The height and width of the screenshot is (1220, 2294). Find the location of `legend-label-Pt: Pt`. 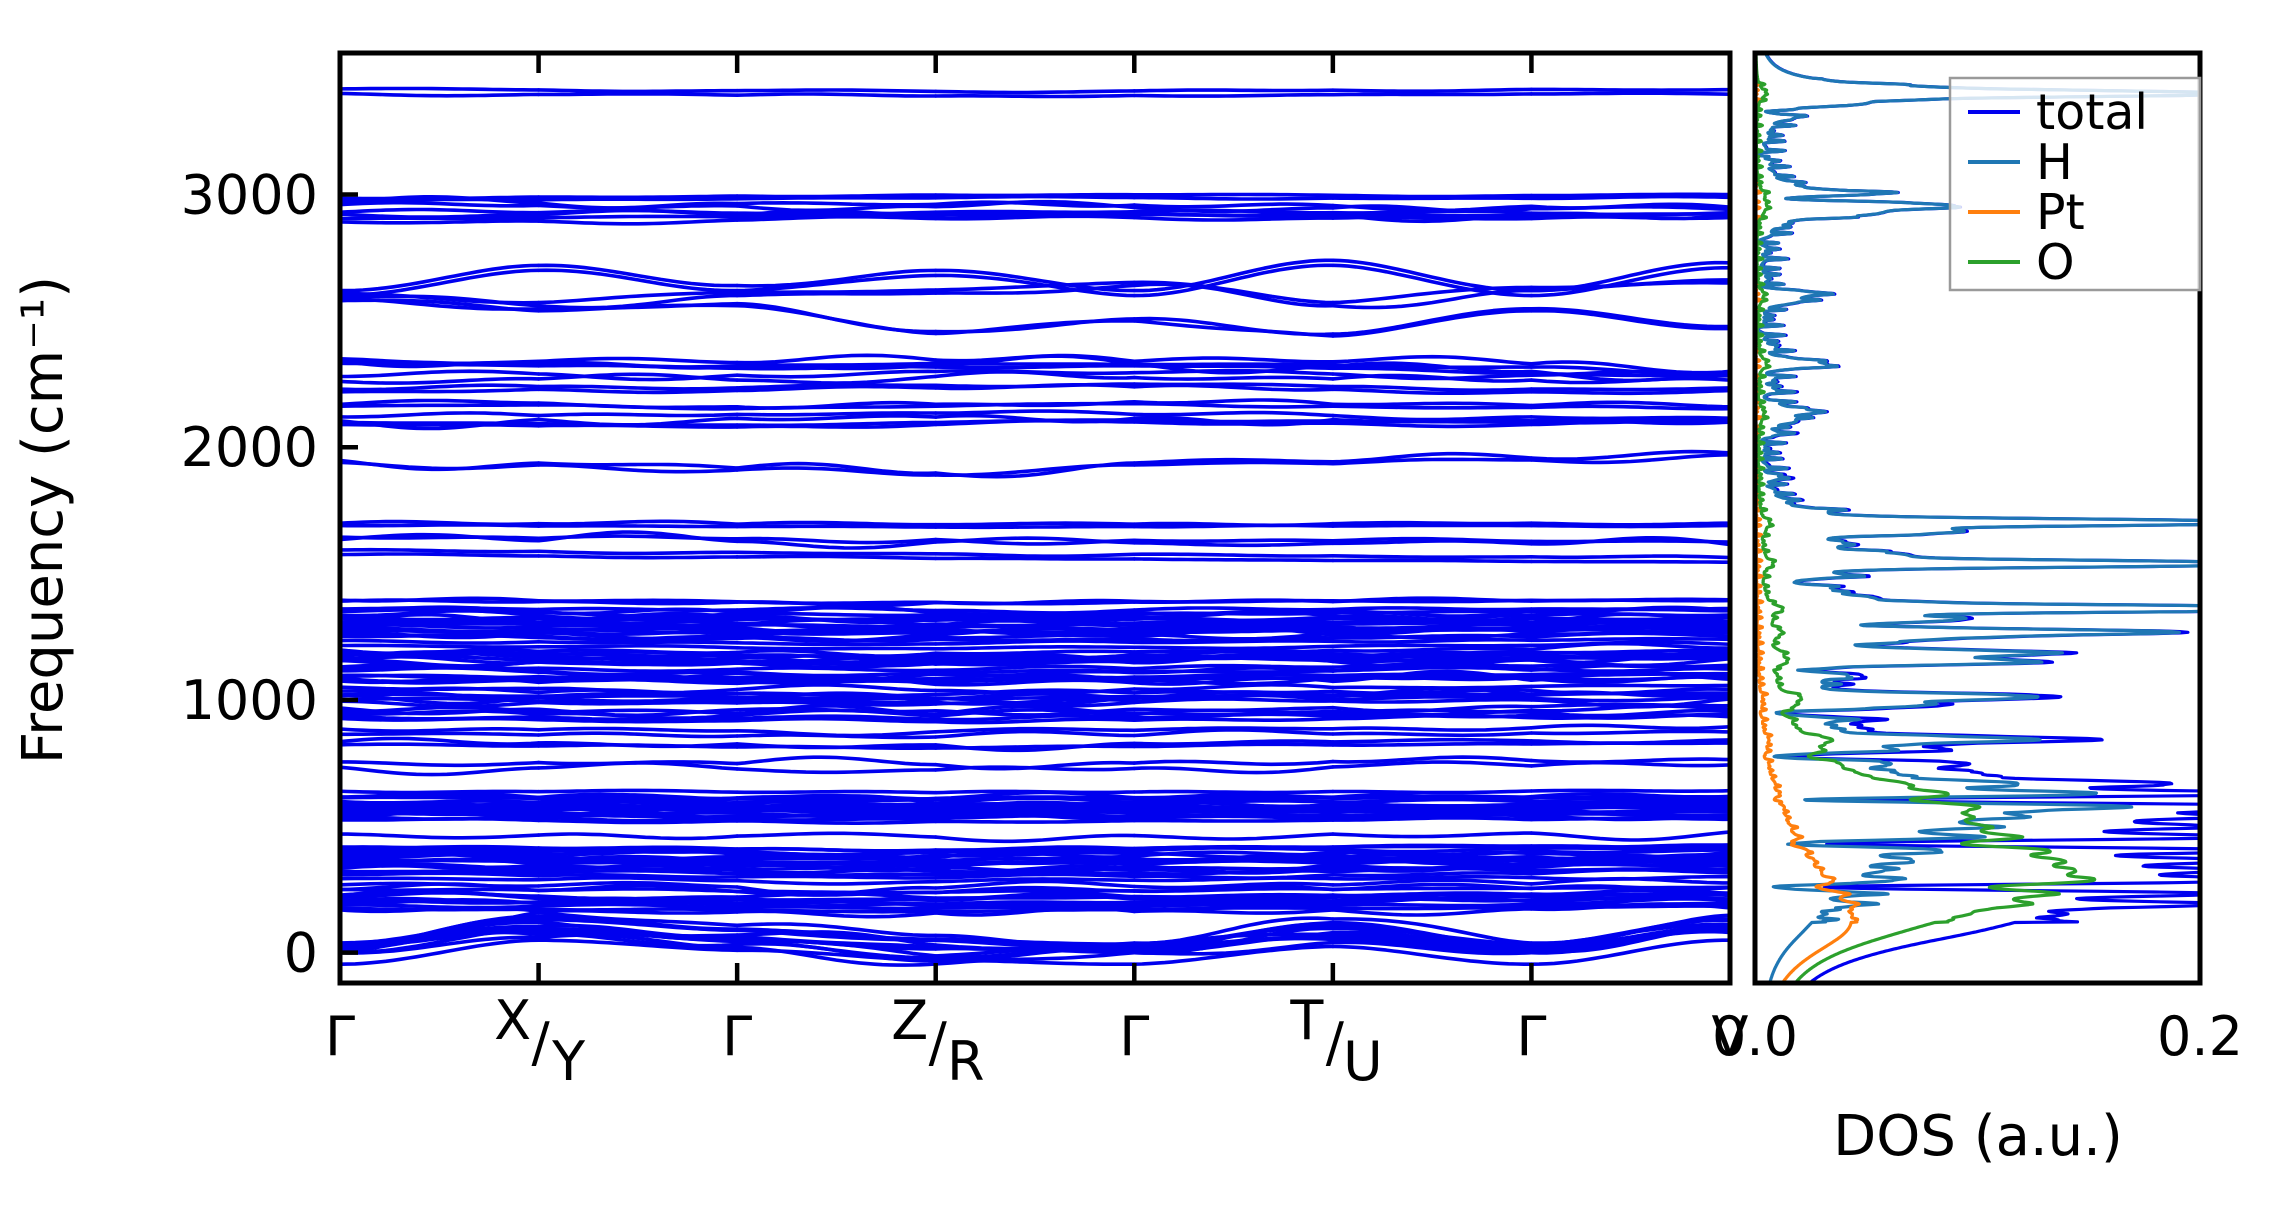

legend-label-Pt: Pt is located at coordinates (2060, 212).